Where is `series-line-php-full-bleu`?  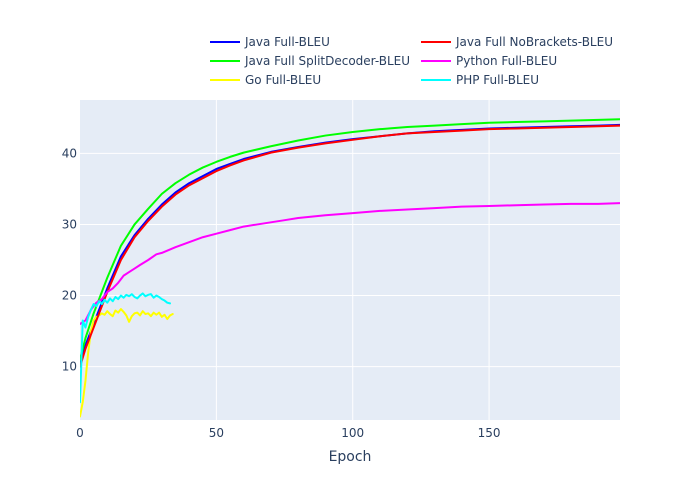
series-line-php-full-bleu is located at coordinates (125, 348).